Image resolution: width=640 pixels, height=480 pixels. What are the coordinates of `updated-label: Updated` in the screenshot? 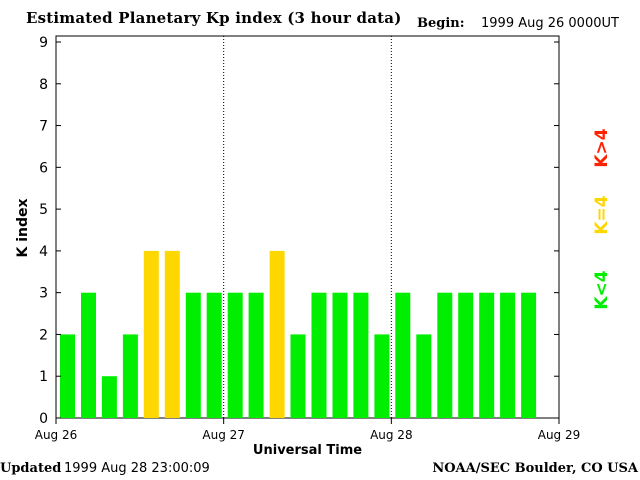 It's located at (31, 468).